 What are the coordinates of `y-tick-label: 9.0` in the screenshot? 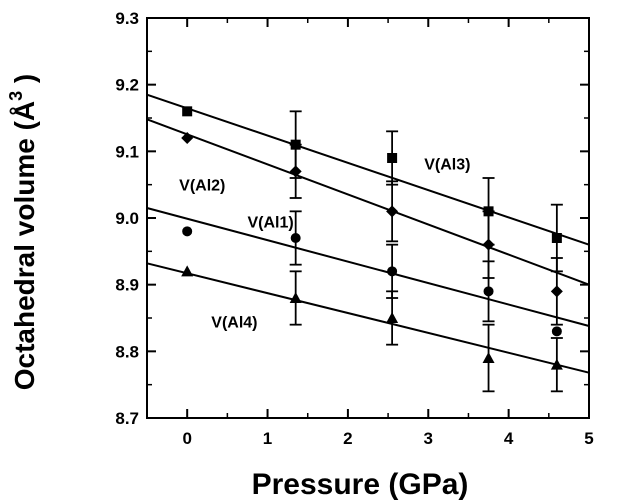 It's located at (127, 218).